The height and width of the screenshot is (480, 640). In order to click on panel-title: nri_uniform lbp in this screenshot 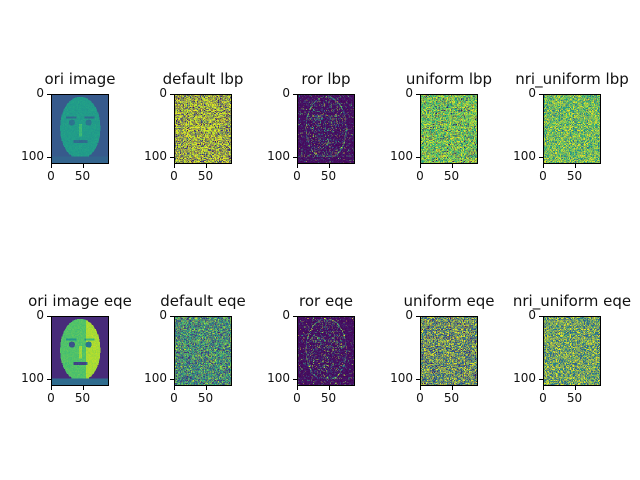, I will do `click(572, 79)`.